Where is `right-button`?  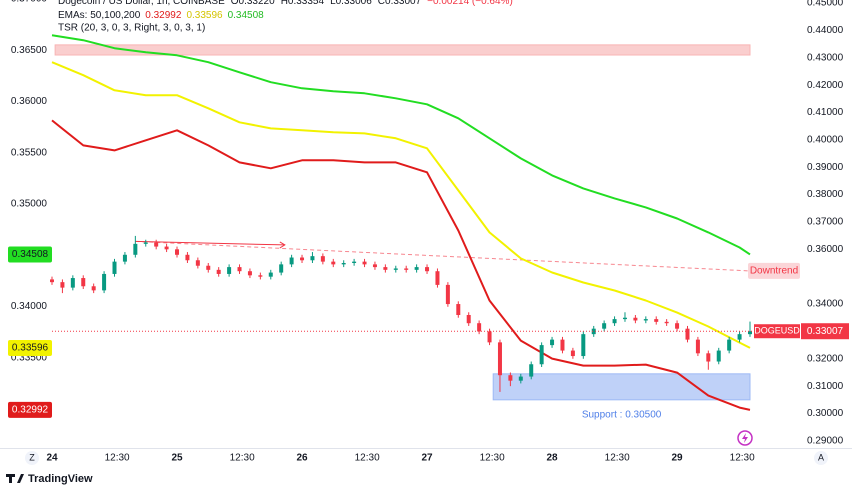 right-button is located at coordinates (821, 458).